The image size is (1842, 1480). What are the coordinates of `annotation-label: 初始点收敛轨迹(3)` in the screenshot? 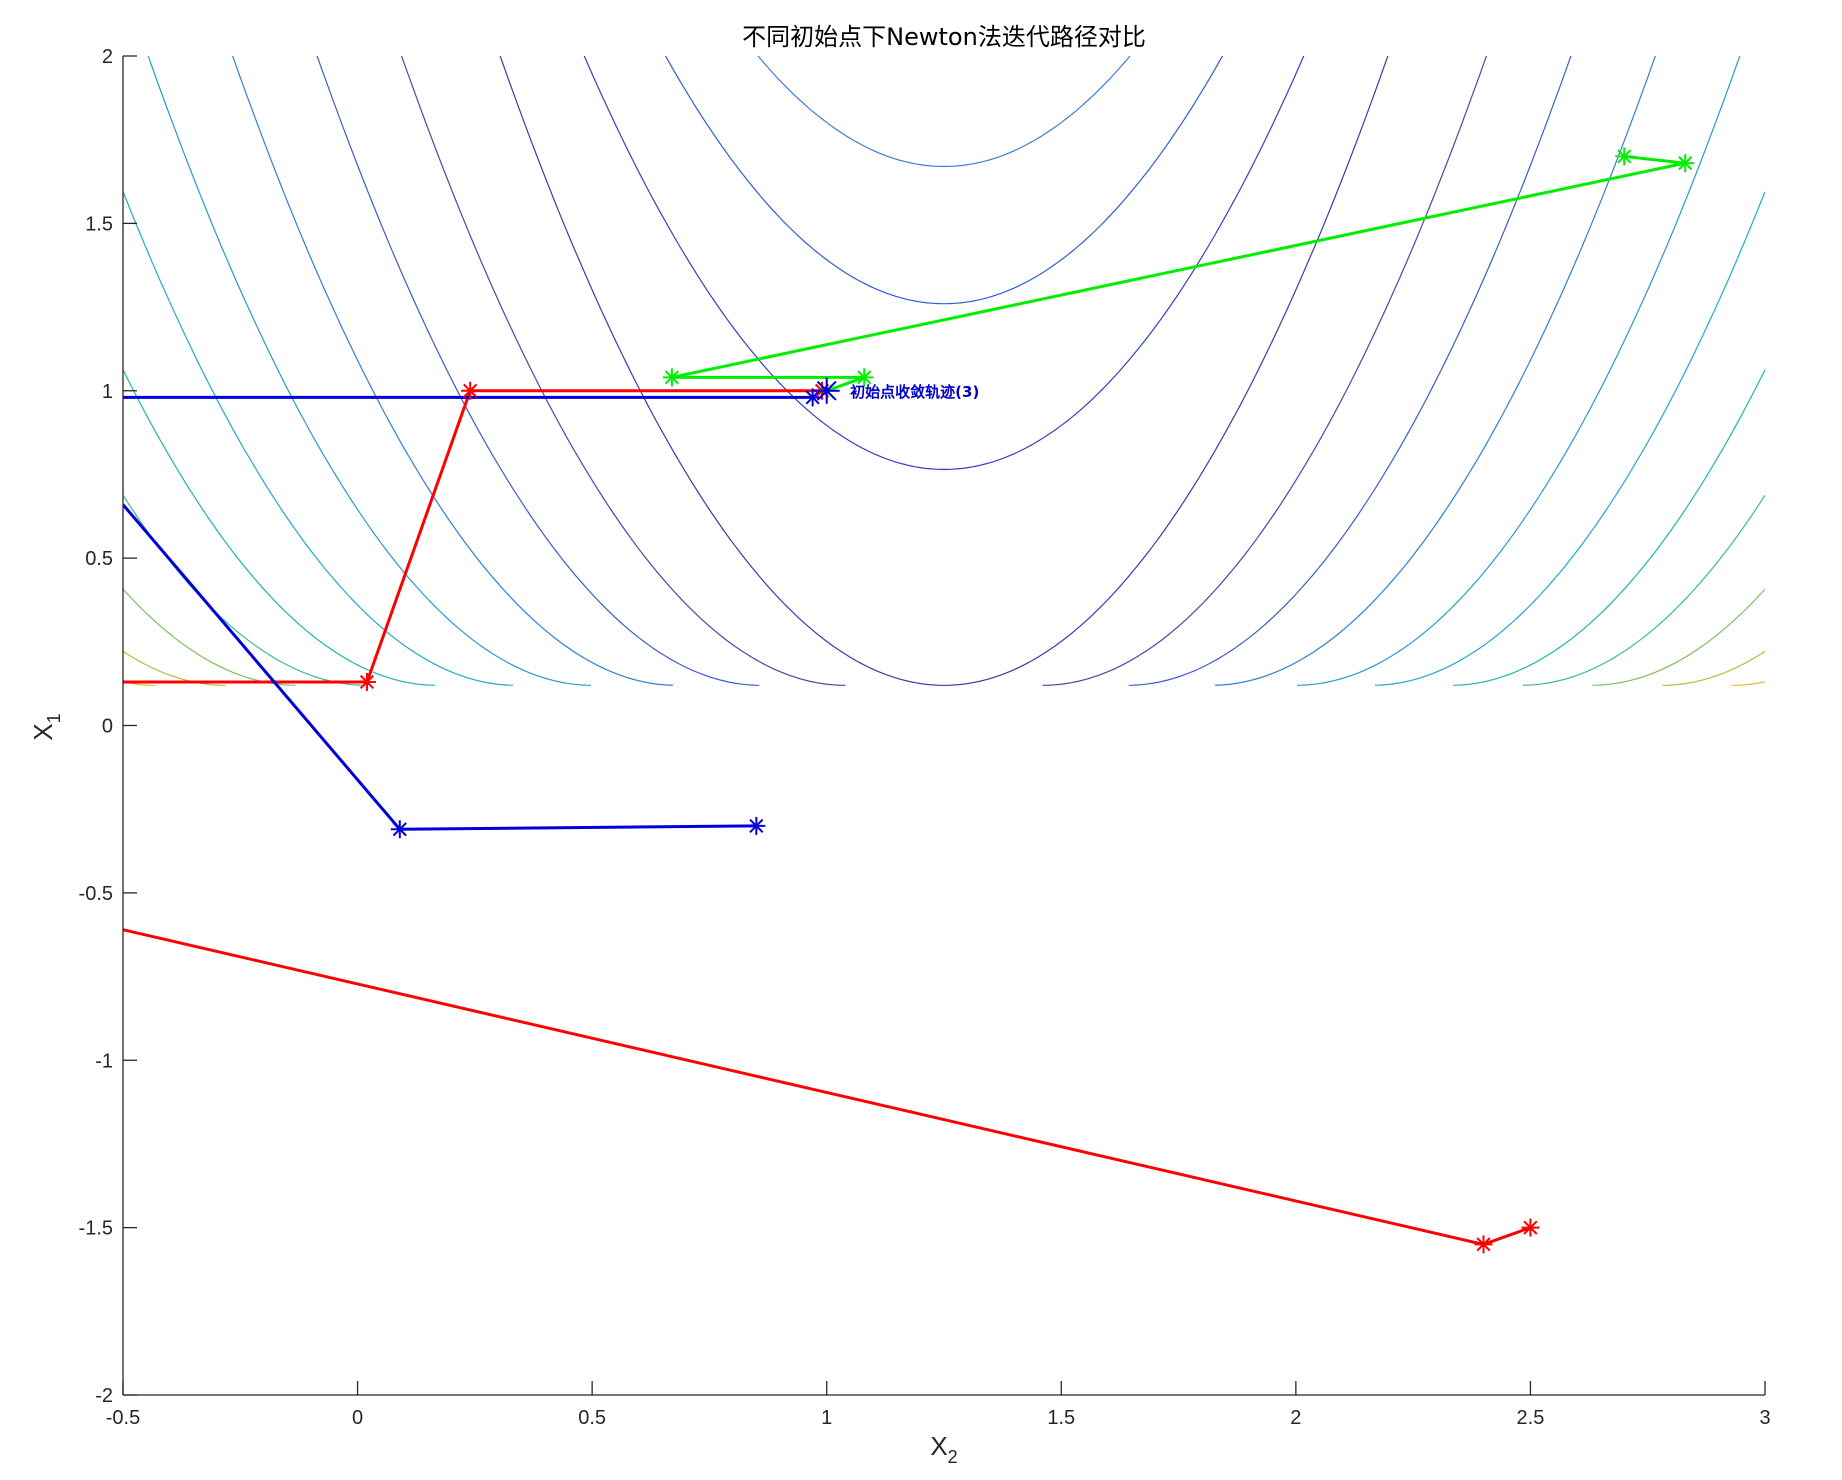 It's located at (914, 392).